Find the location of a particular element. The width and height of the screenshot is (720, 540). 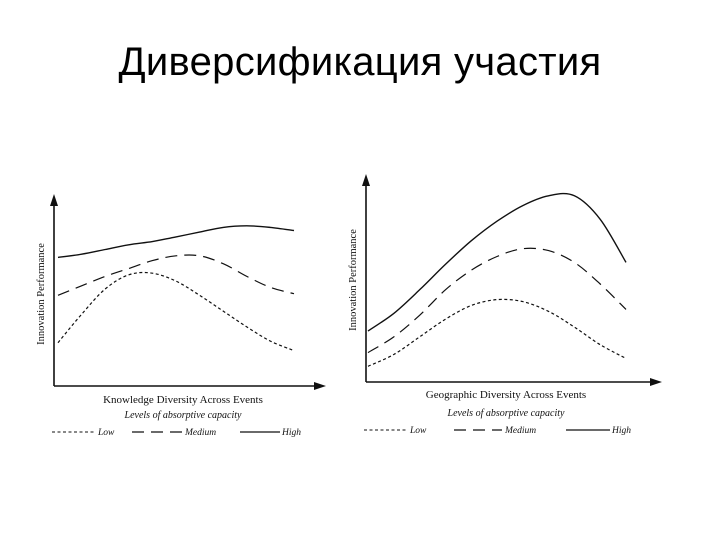

slide-title: Диверсификация участия is located at coordinates (360, 62).